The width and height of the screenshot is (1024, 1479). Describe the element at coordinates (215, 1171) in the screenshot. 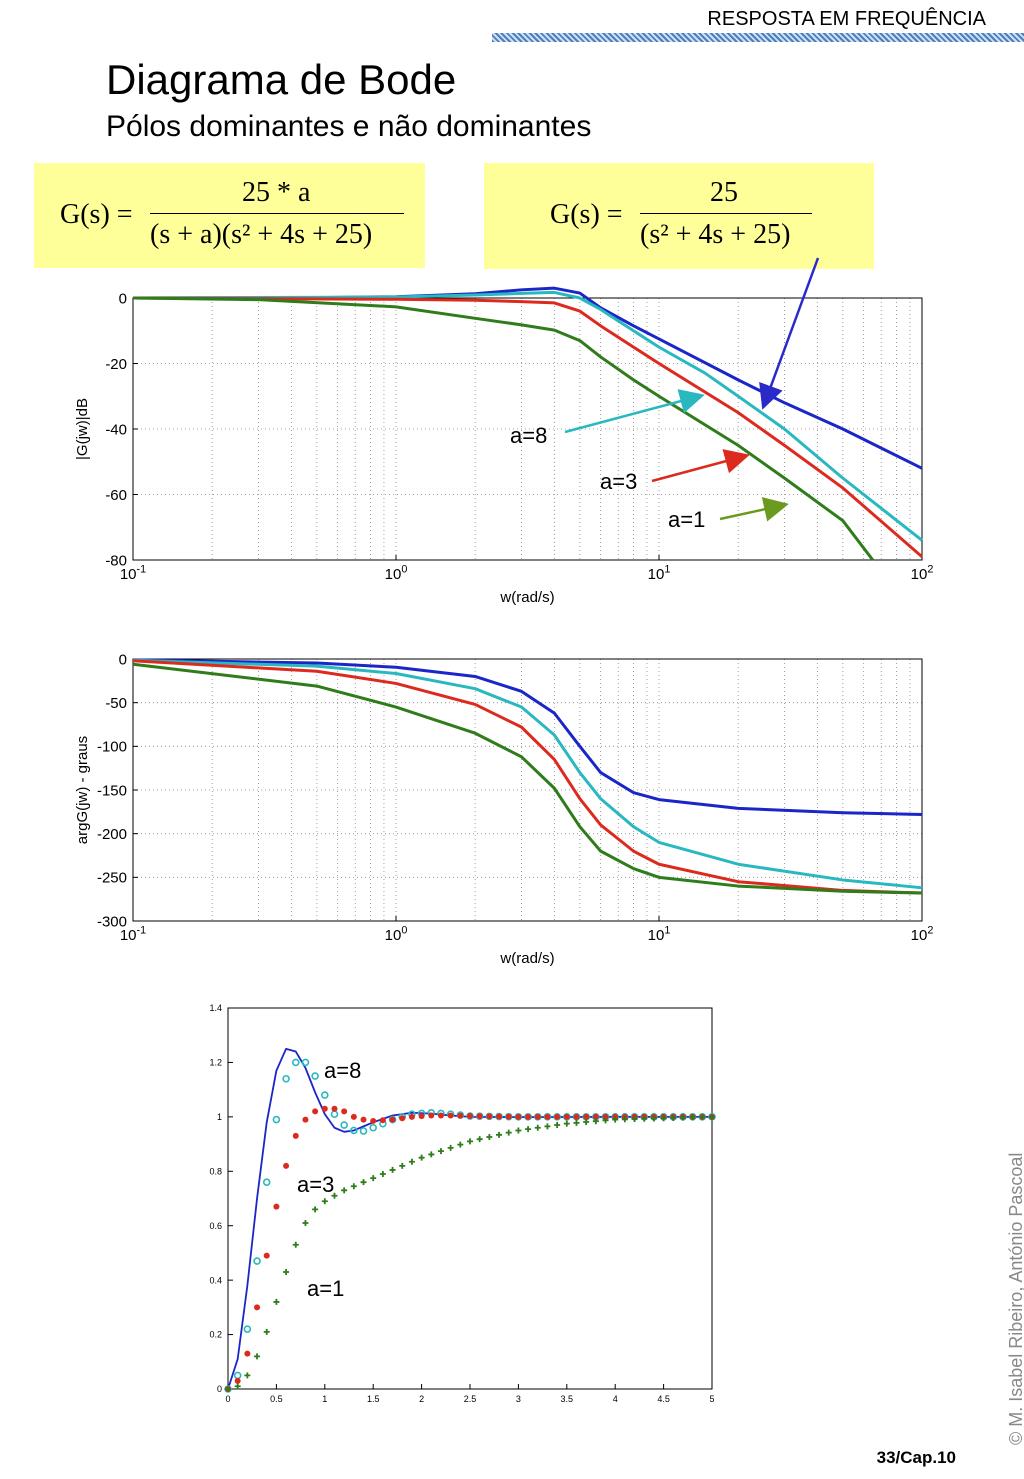

I see `y-tick-label: 0.8` at that location.